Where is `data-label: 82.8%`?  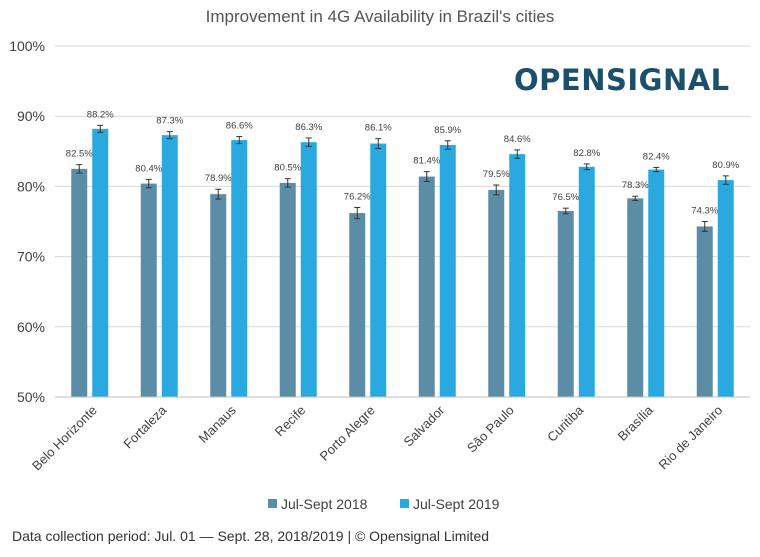
data-label: 82.8% is located at coordinates (586, 153).